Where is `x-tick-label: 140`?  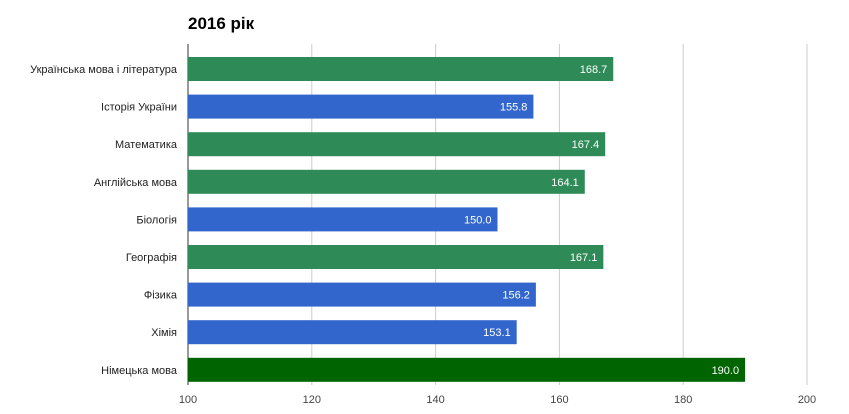
x-tick-label: 140 is located at coordinates (435, 400).